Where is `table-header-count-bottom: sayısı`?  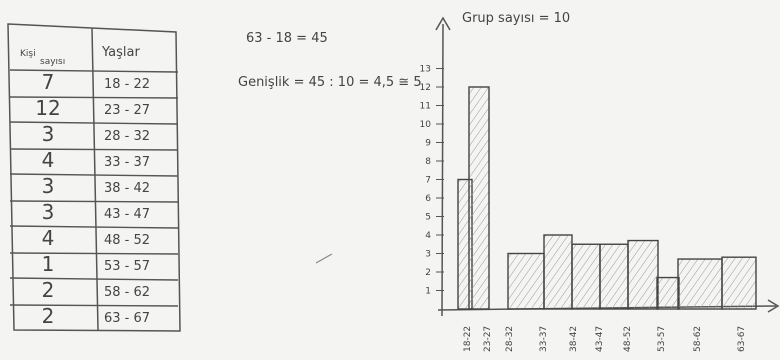 table-header-count-bottom: sayısı is located at coordinates (52, 62).